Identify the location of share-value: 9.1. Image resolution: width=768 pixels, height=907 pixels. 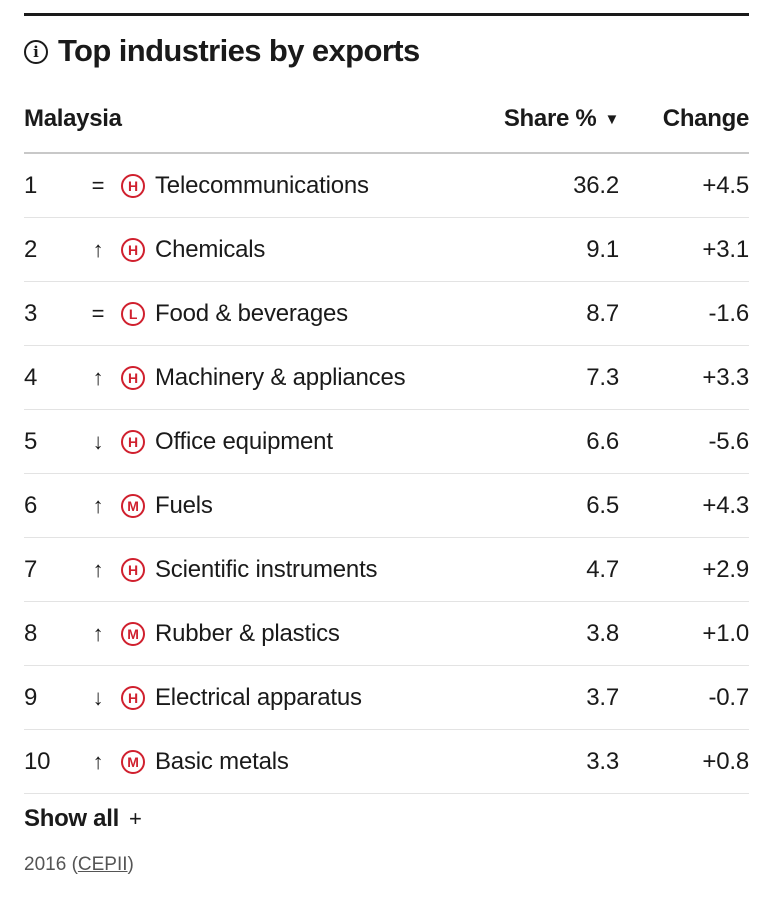
(602, 249).